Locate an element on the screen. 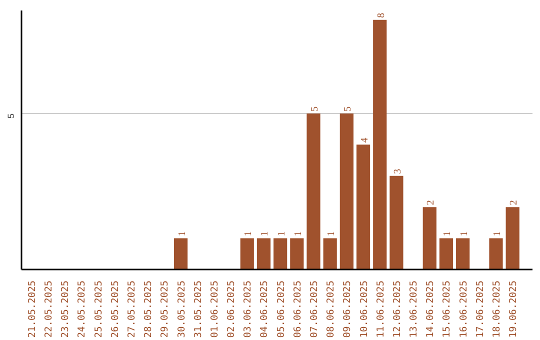  x-tick-label: 07.06.2025 is located at coordinates (314, 309).